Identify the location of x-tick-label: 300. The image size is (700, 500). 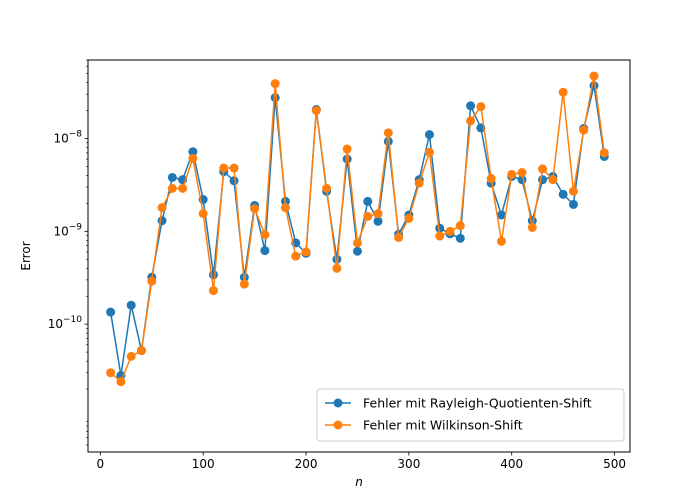
(408, 464).